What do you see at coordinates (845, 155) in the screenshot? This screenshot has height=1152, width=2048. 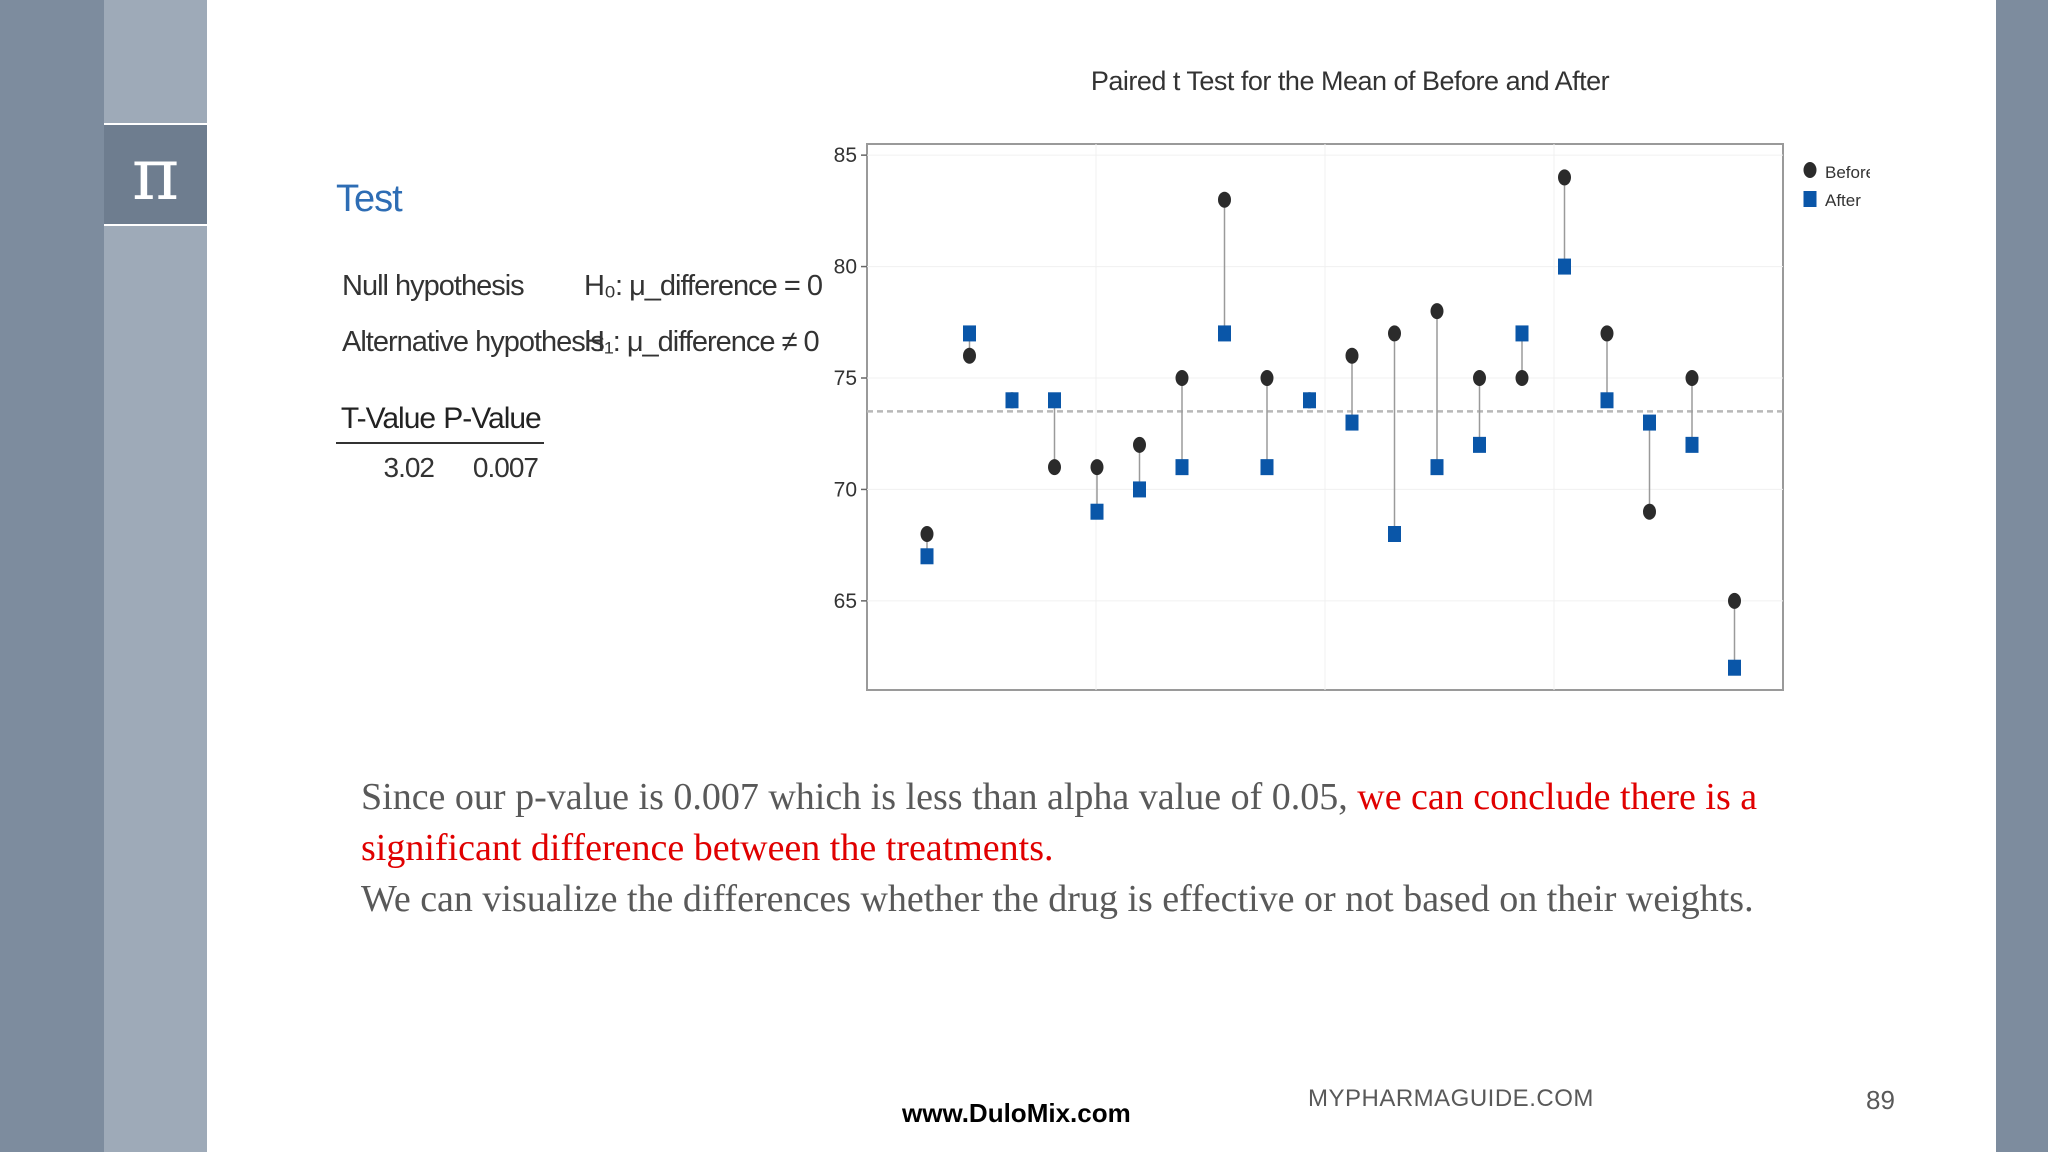 I see `y-tick-label: 85` at bounding box center [845, 155].